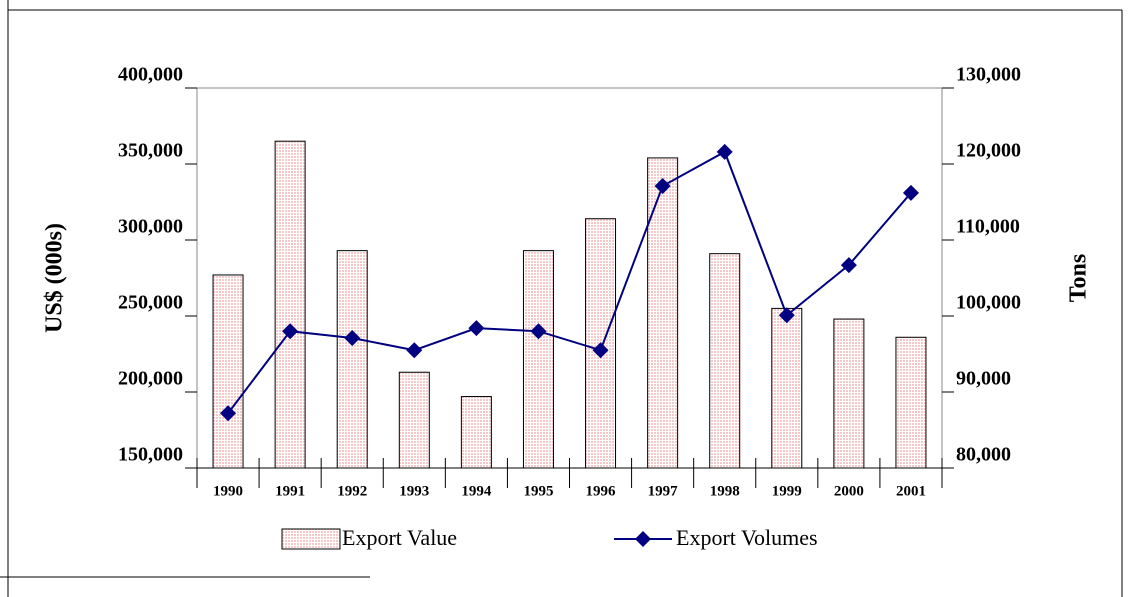 Image resolution: width=1130 pixels, height=597 pixels. Describe the element at coordinates (290, 491) in the screenshot. I see `x-tick-label: 1991` at that location.